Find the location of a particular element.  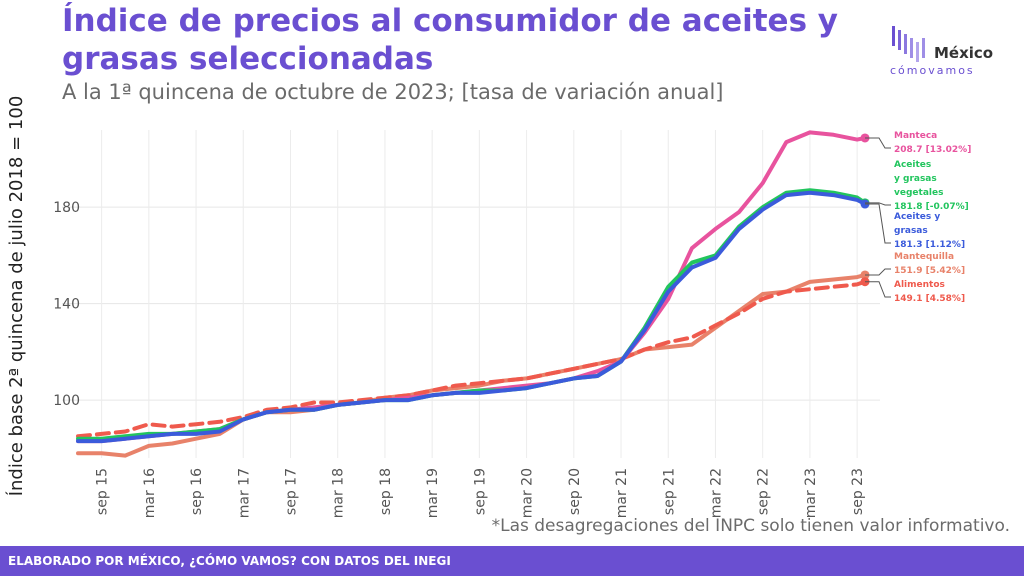

y-tick-label: 140 is located at coordinates (66, 305).